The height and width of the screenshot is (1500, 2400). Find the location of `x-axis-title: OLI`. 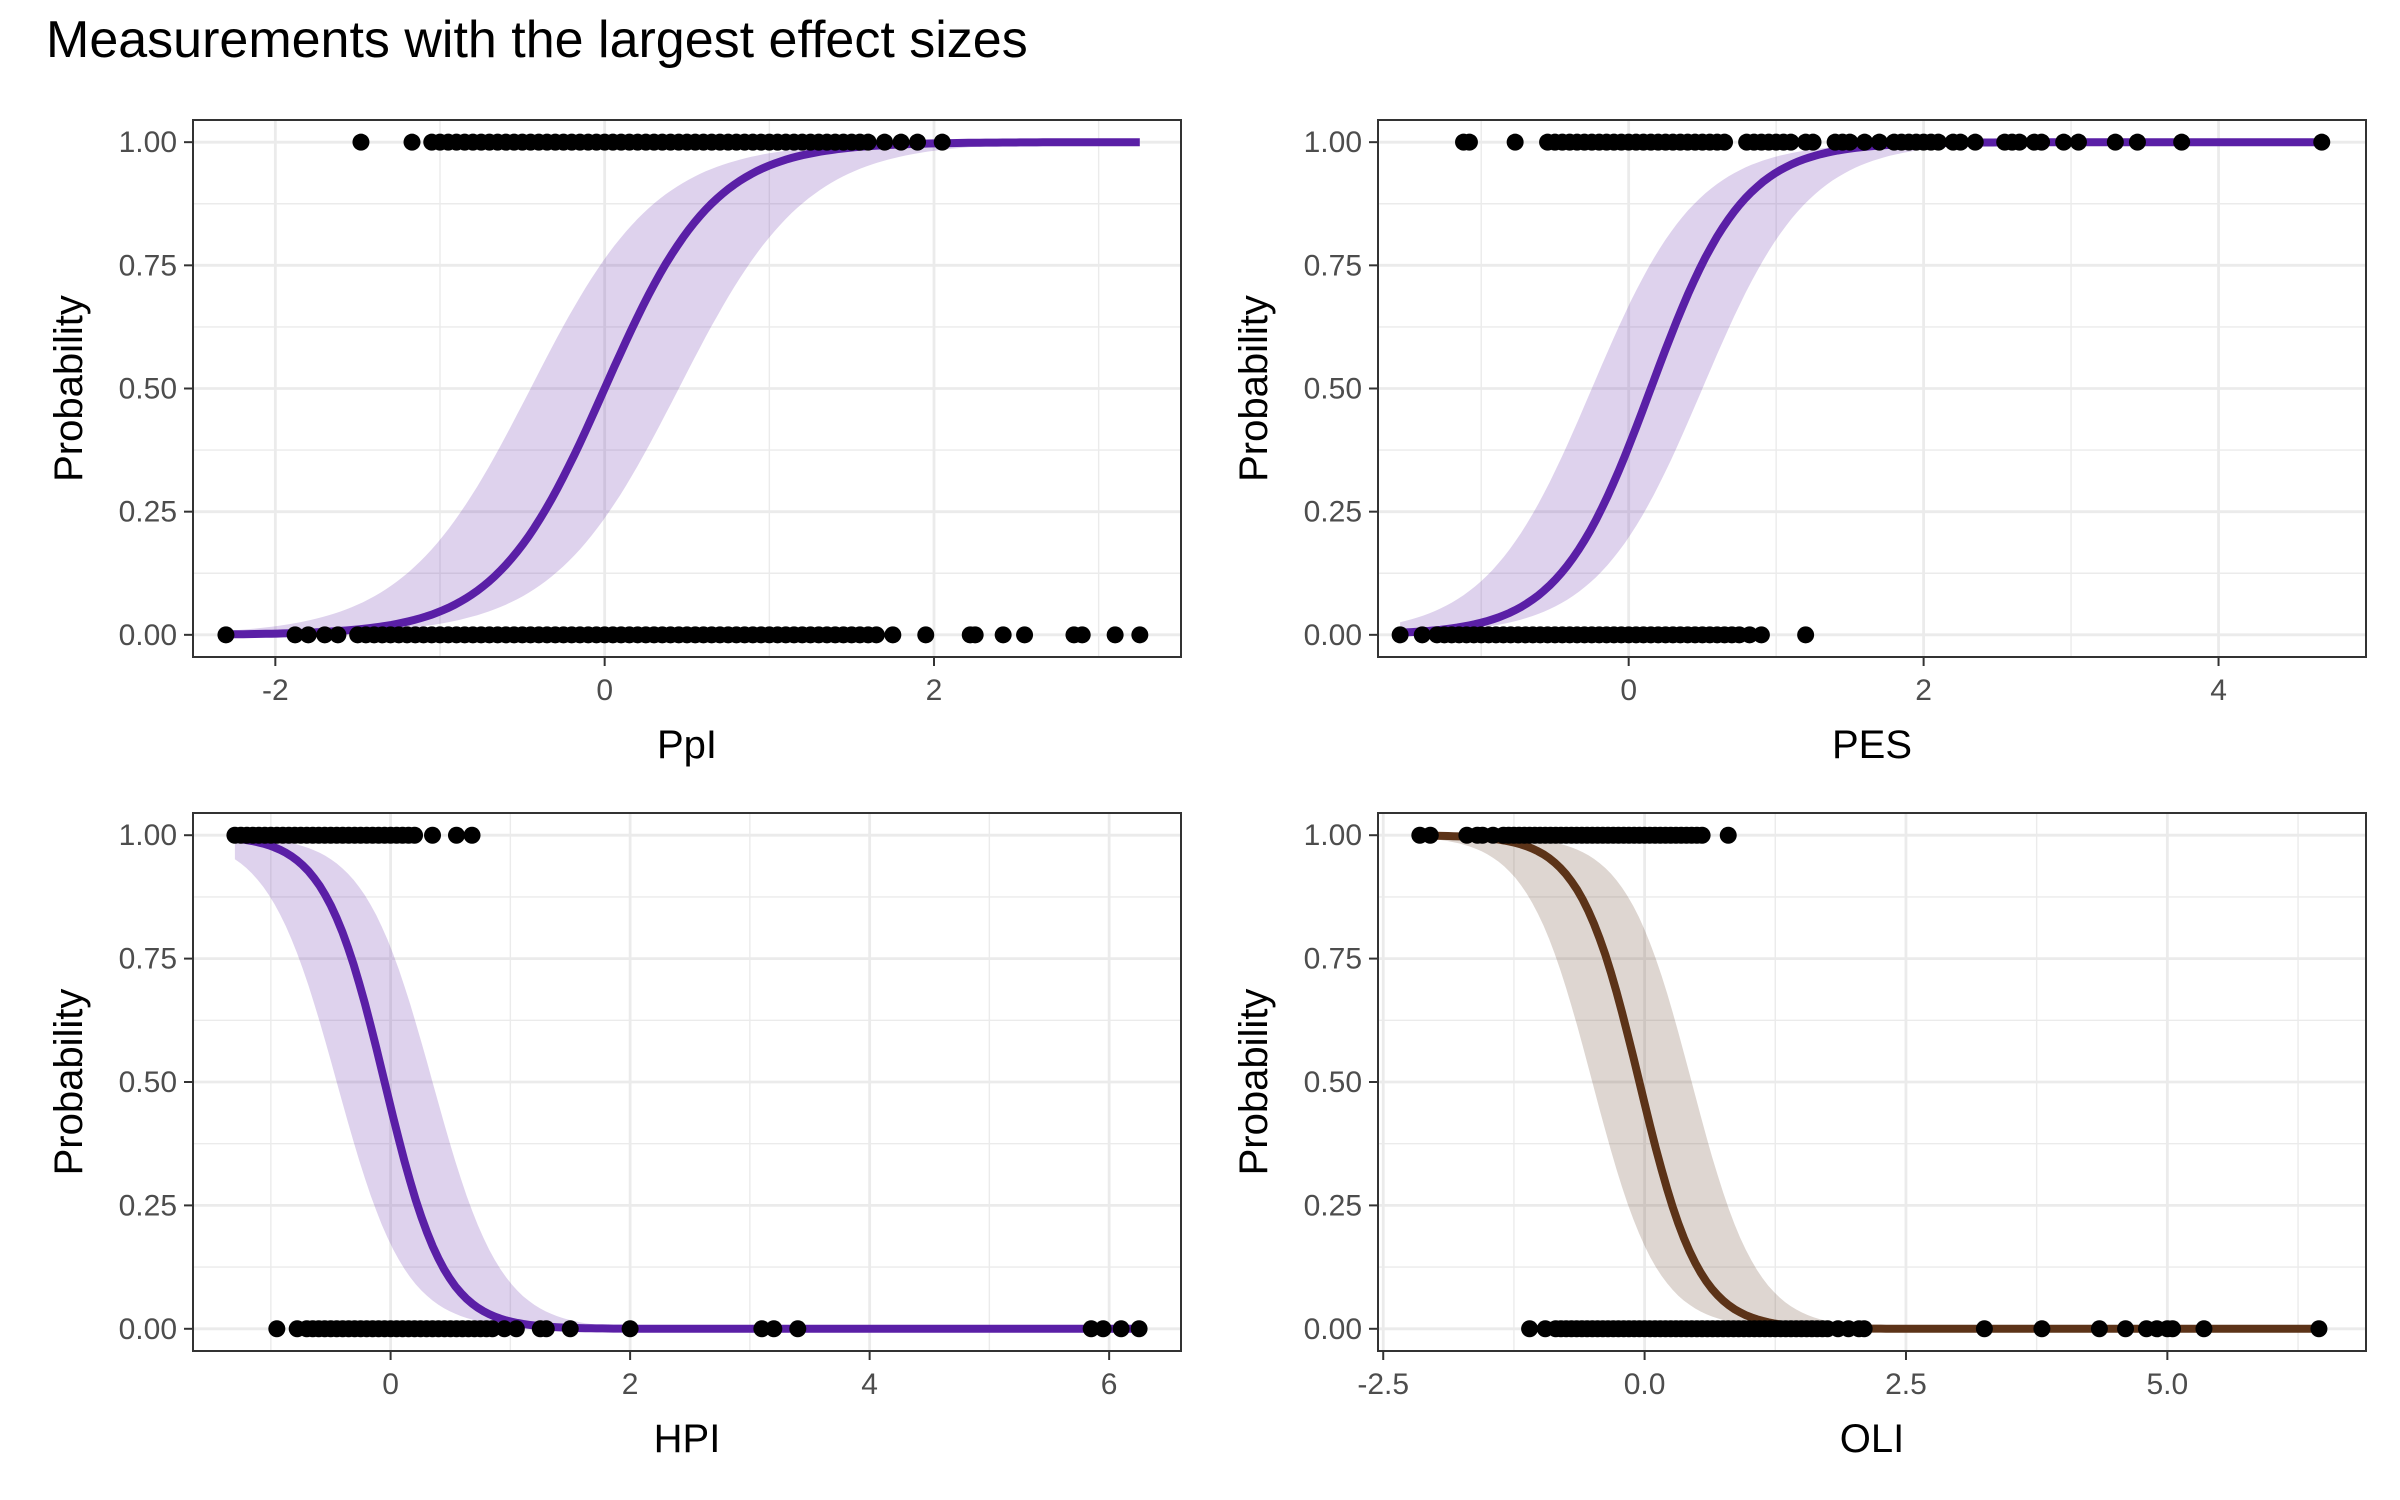

x-axis-title: OLI is located at coordinates (1872, 1439).